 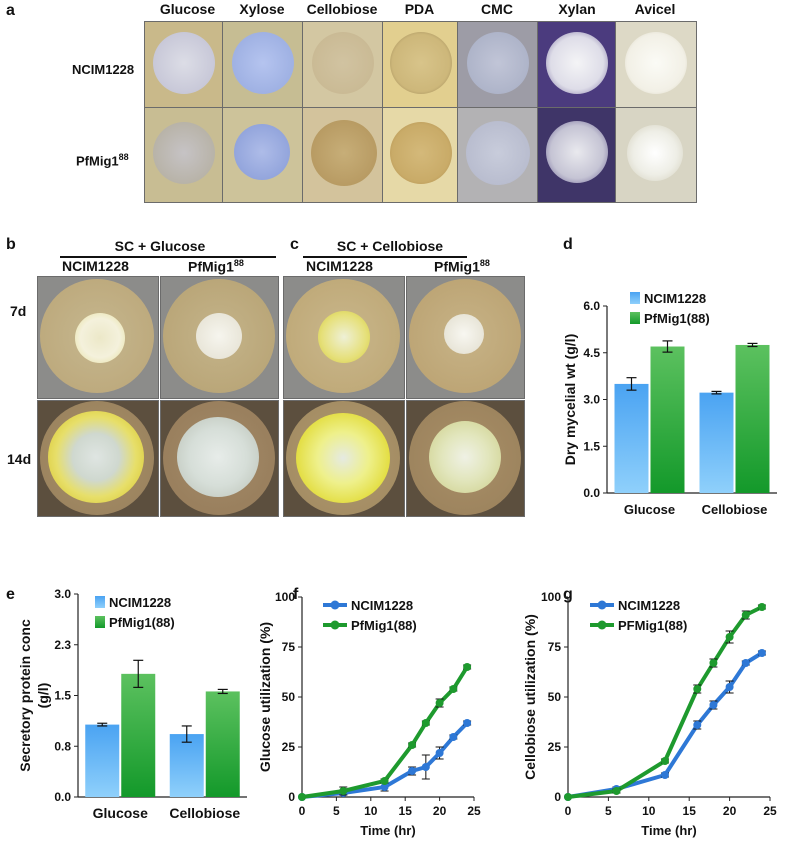 What do you see at coordinates (419, 9) in the screenshot?
I see `col-header-pda: PDA` at bounding box center [419, 9].